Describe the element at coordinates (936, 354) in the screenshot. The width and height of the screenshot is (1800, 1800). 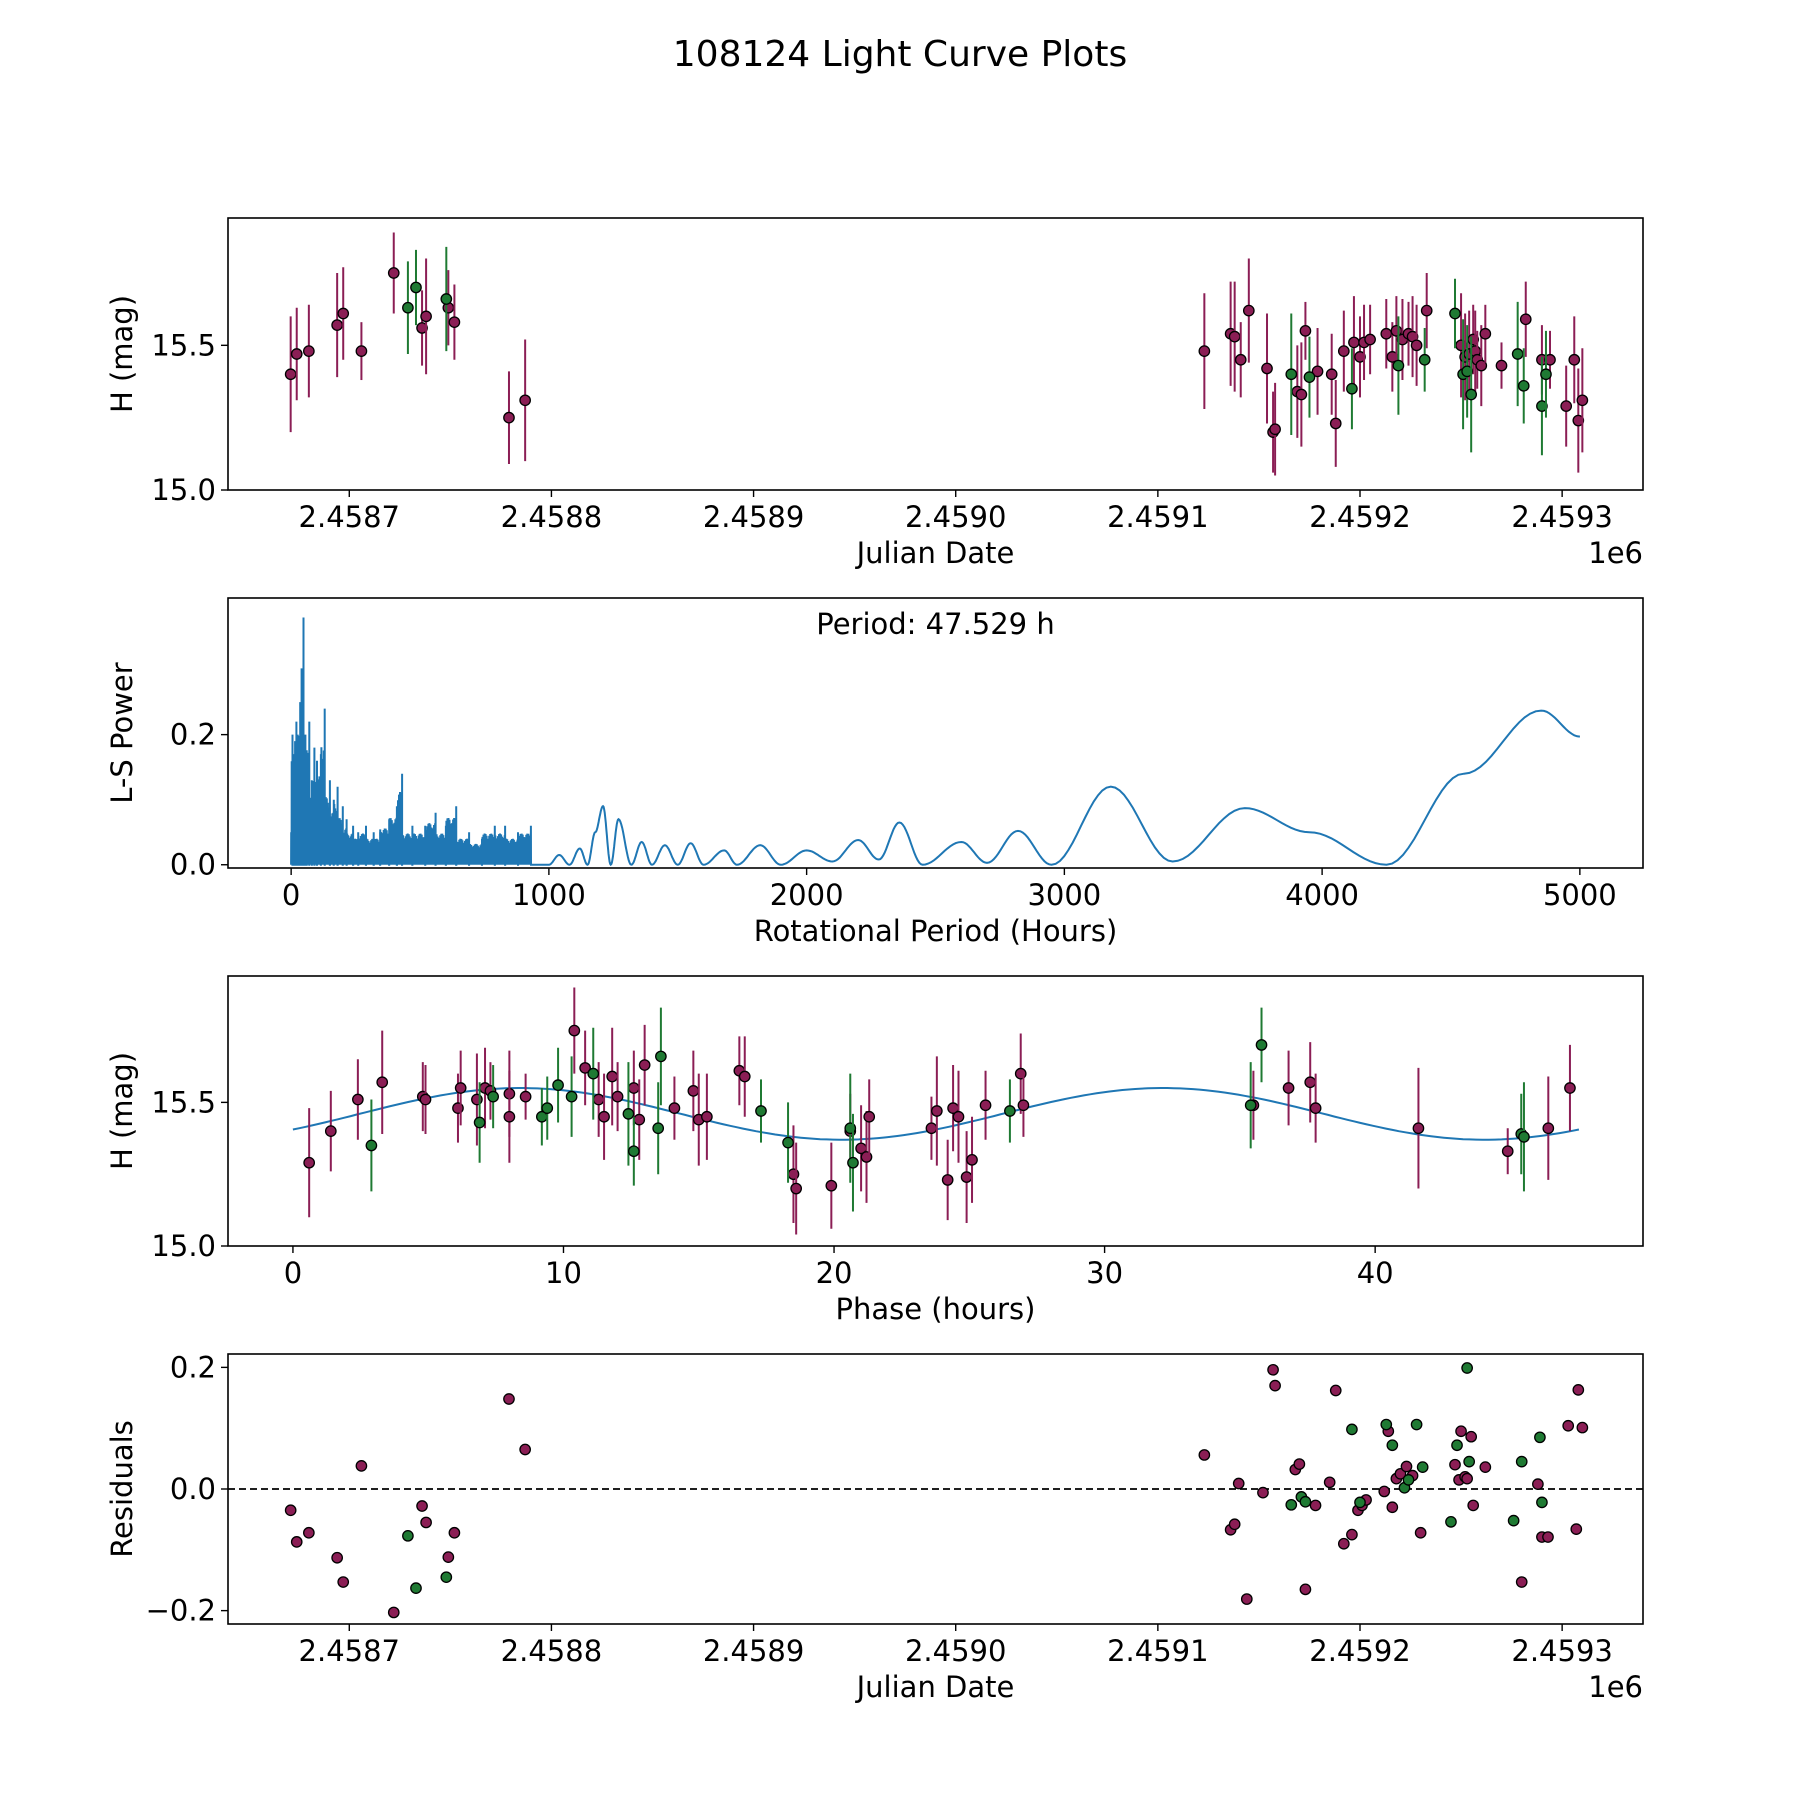
I see `light-curve-plot-area` at that location.